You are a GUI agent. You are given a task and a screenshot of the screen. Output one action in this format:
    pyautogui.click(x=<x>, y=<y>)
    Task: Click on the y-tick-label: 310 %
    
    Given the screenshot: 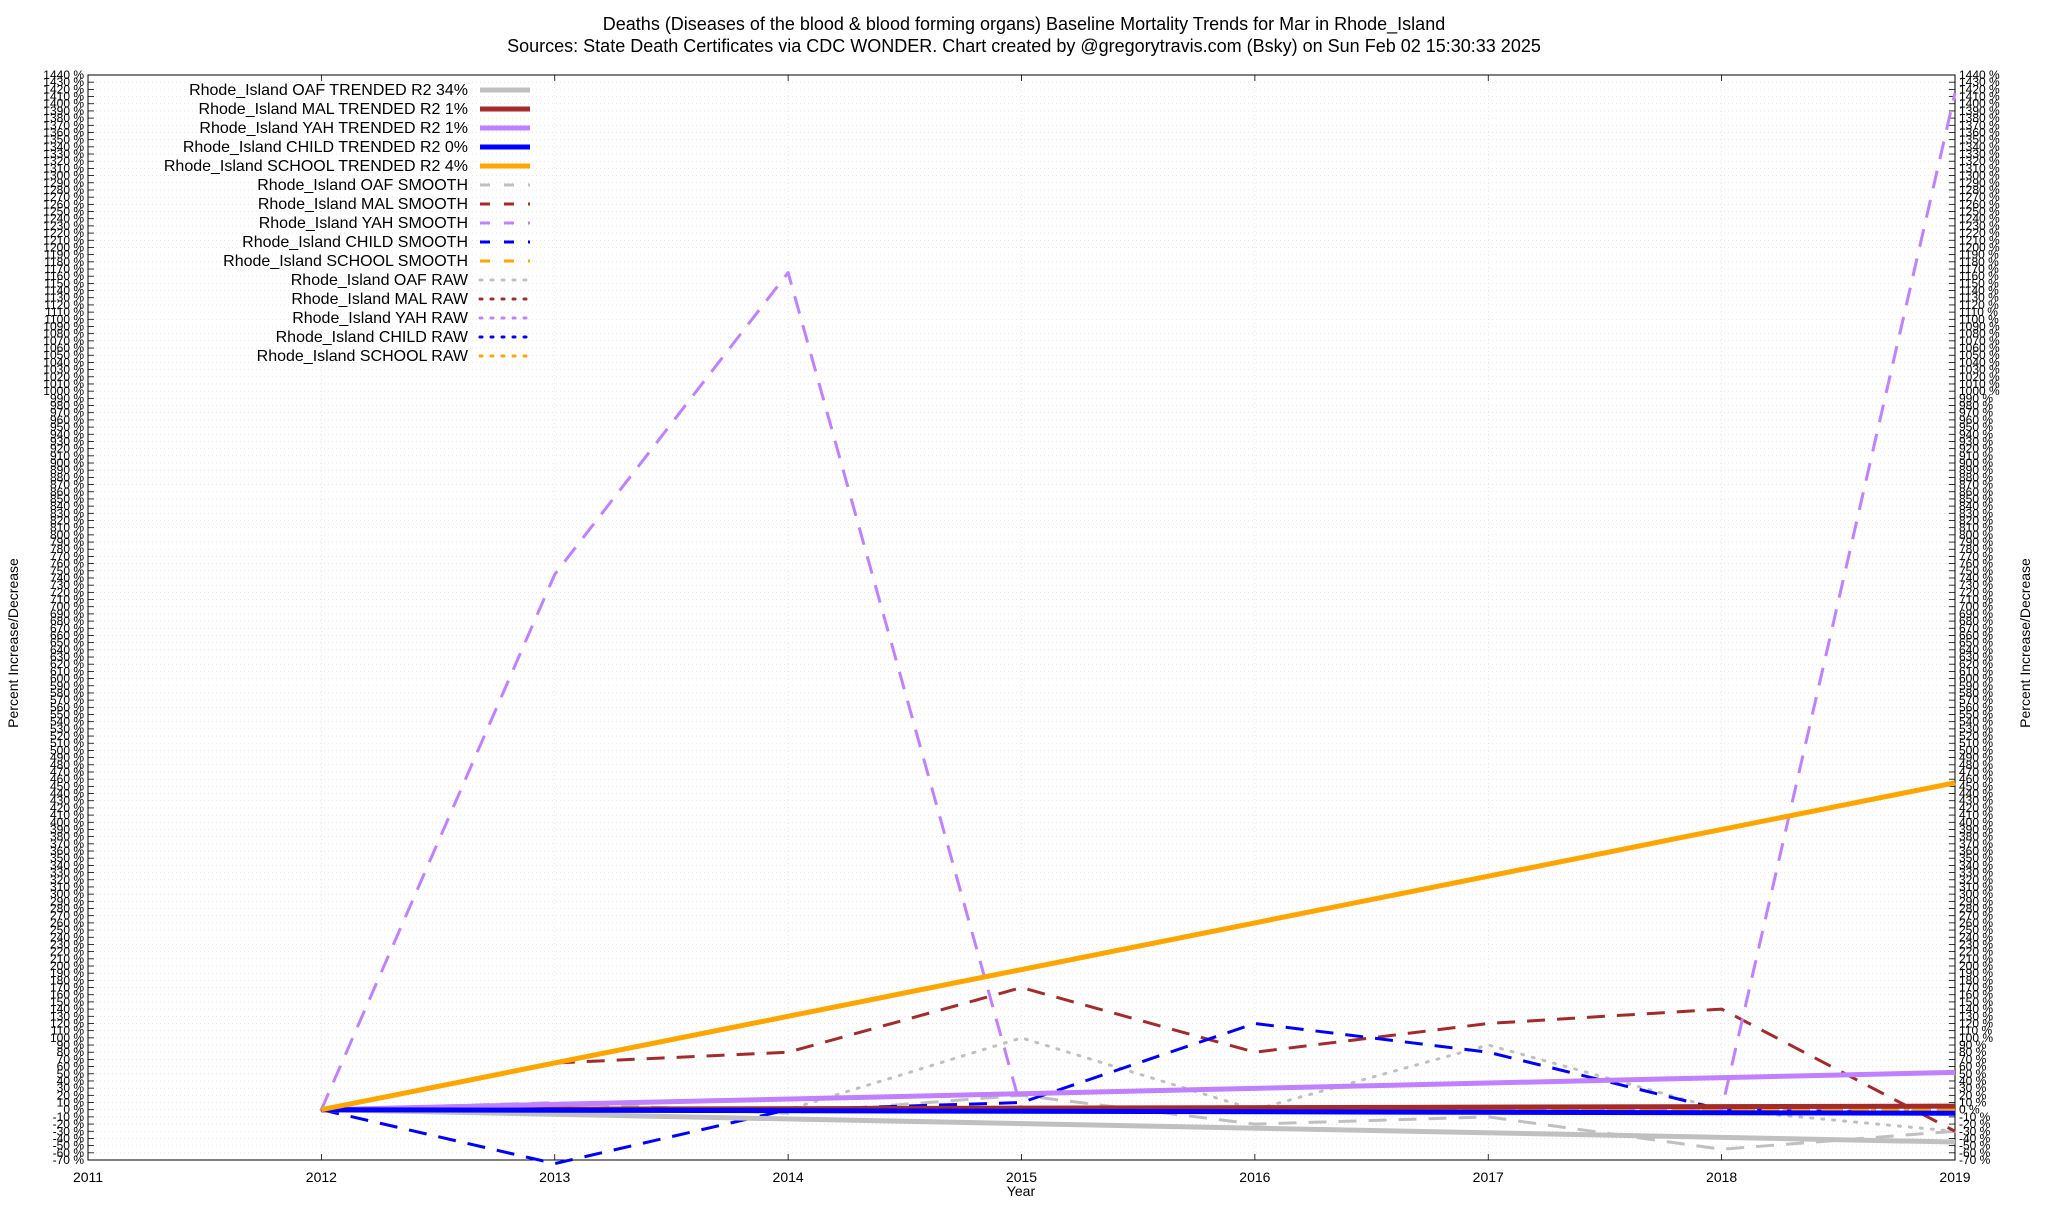 What is the action you would take?
    pyautogui.click(x=67, y=887)
    